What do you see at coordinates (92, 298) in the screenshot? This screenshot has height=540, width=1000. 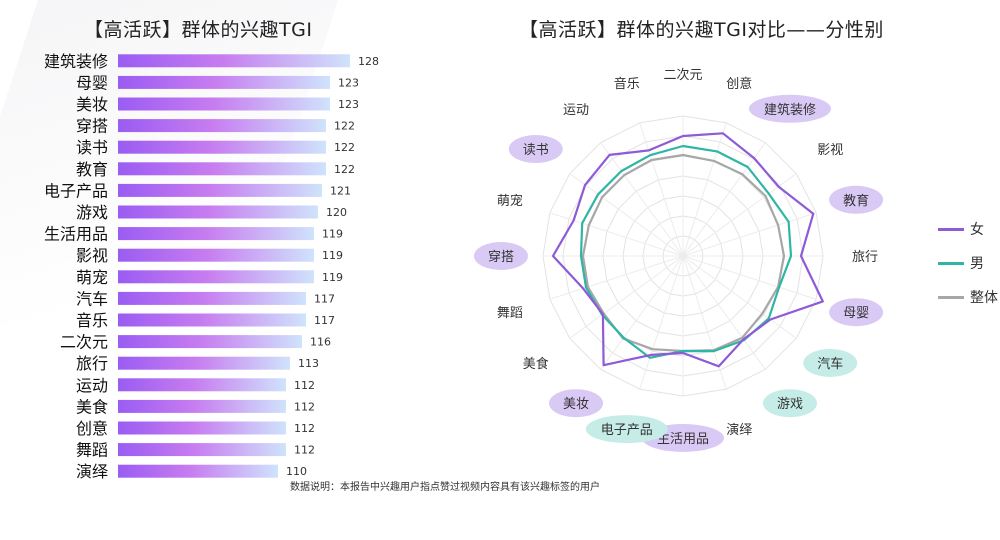 I see `bar-category-label: 汽车` at bounding box center [92, 298].